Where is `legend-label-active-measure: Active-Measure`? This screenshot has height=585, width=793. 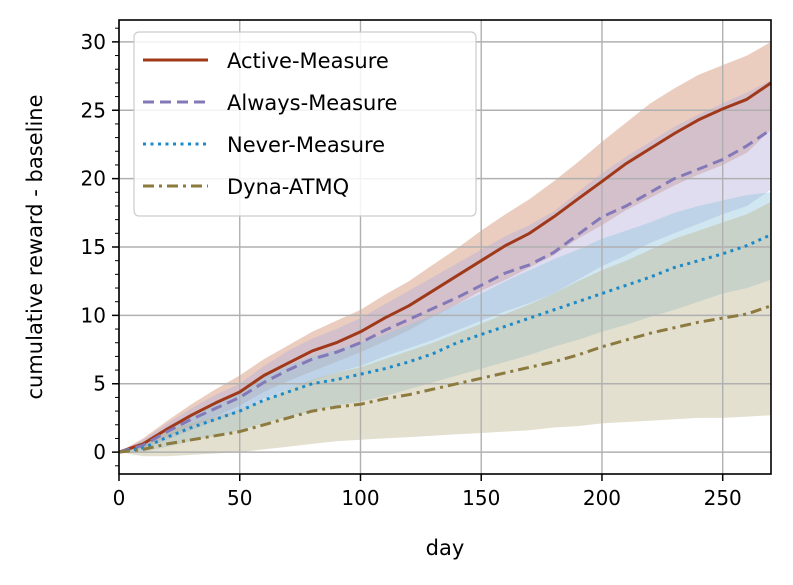
legend-label-active-measure: Active-Measure is located at coordinates (308, 61).